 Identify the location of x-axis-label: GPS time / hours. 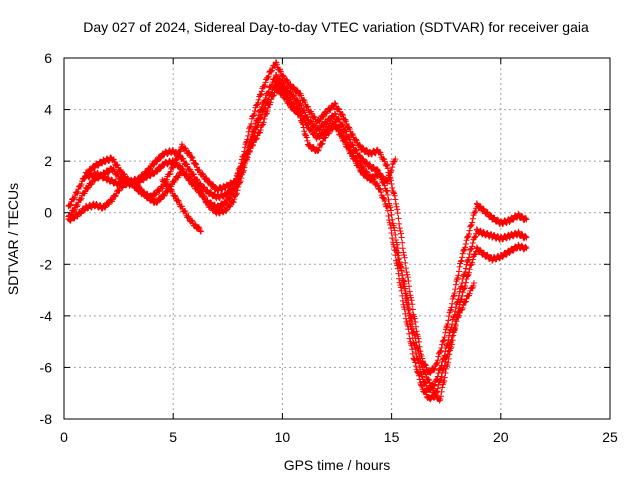
(337, 465).